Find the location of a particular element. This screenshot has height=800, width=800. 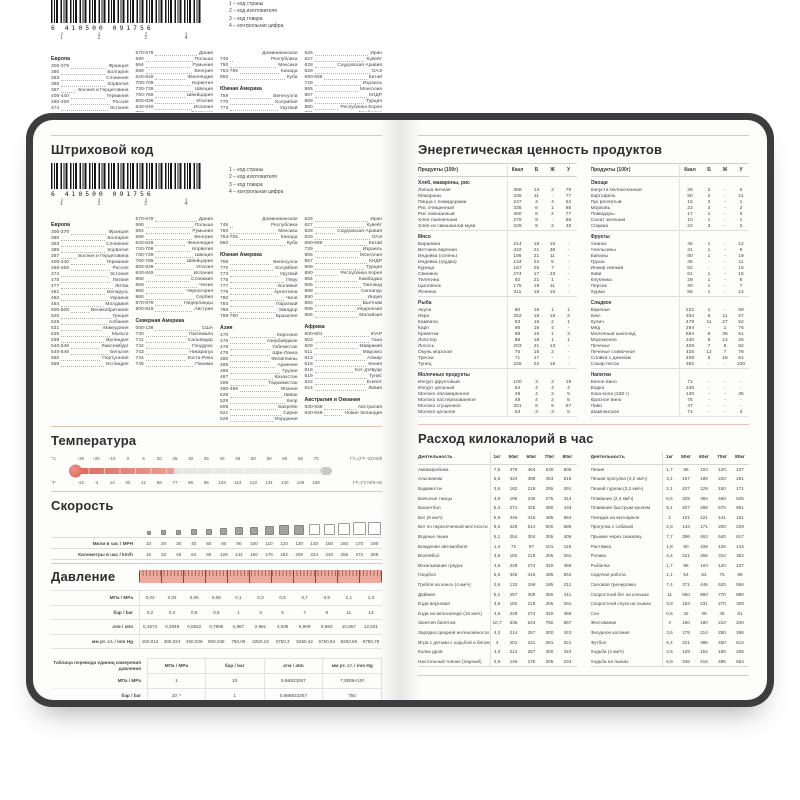

food-name: Лук репчатый is located at coordinates (606, 202).